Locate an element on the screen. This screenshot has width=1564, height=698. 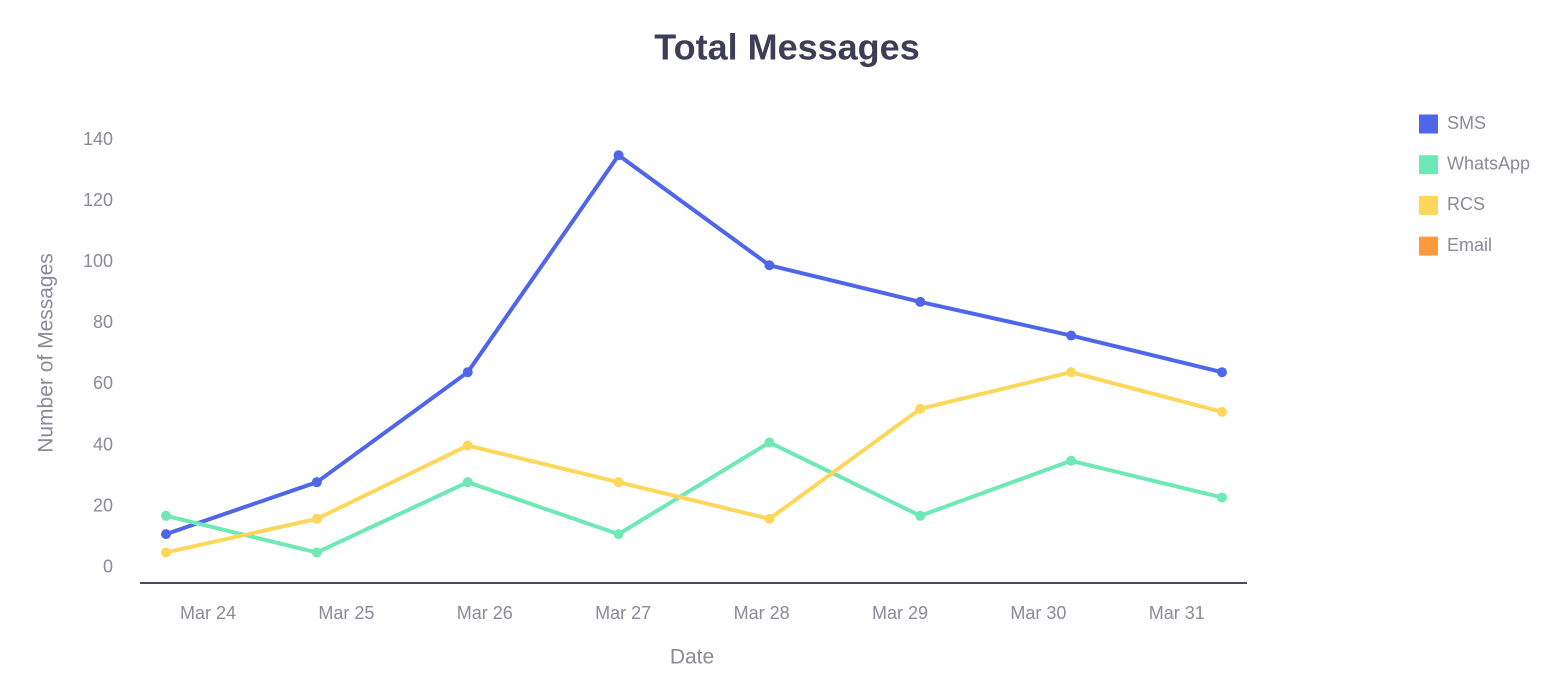
x-tick-label: Mar 31 is located at coordinates (1177, 613).